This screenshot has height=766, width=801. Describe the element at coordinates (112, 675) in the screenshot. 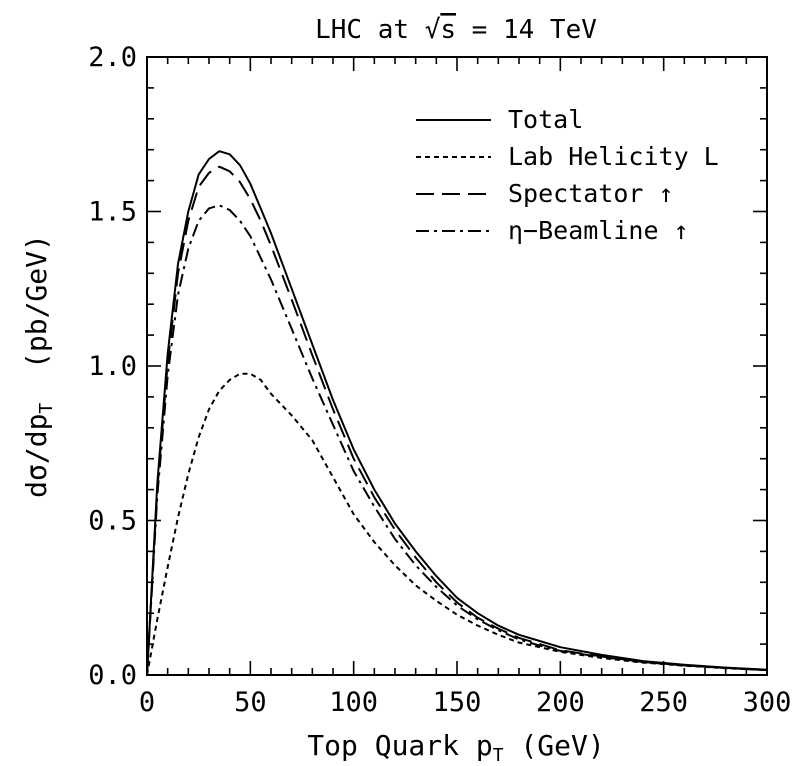

I see `y-tick-label: 0.0` at that location.